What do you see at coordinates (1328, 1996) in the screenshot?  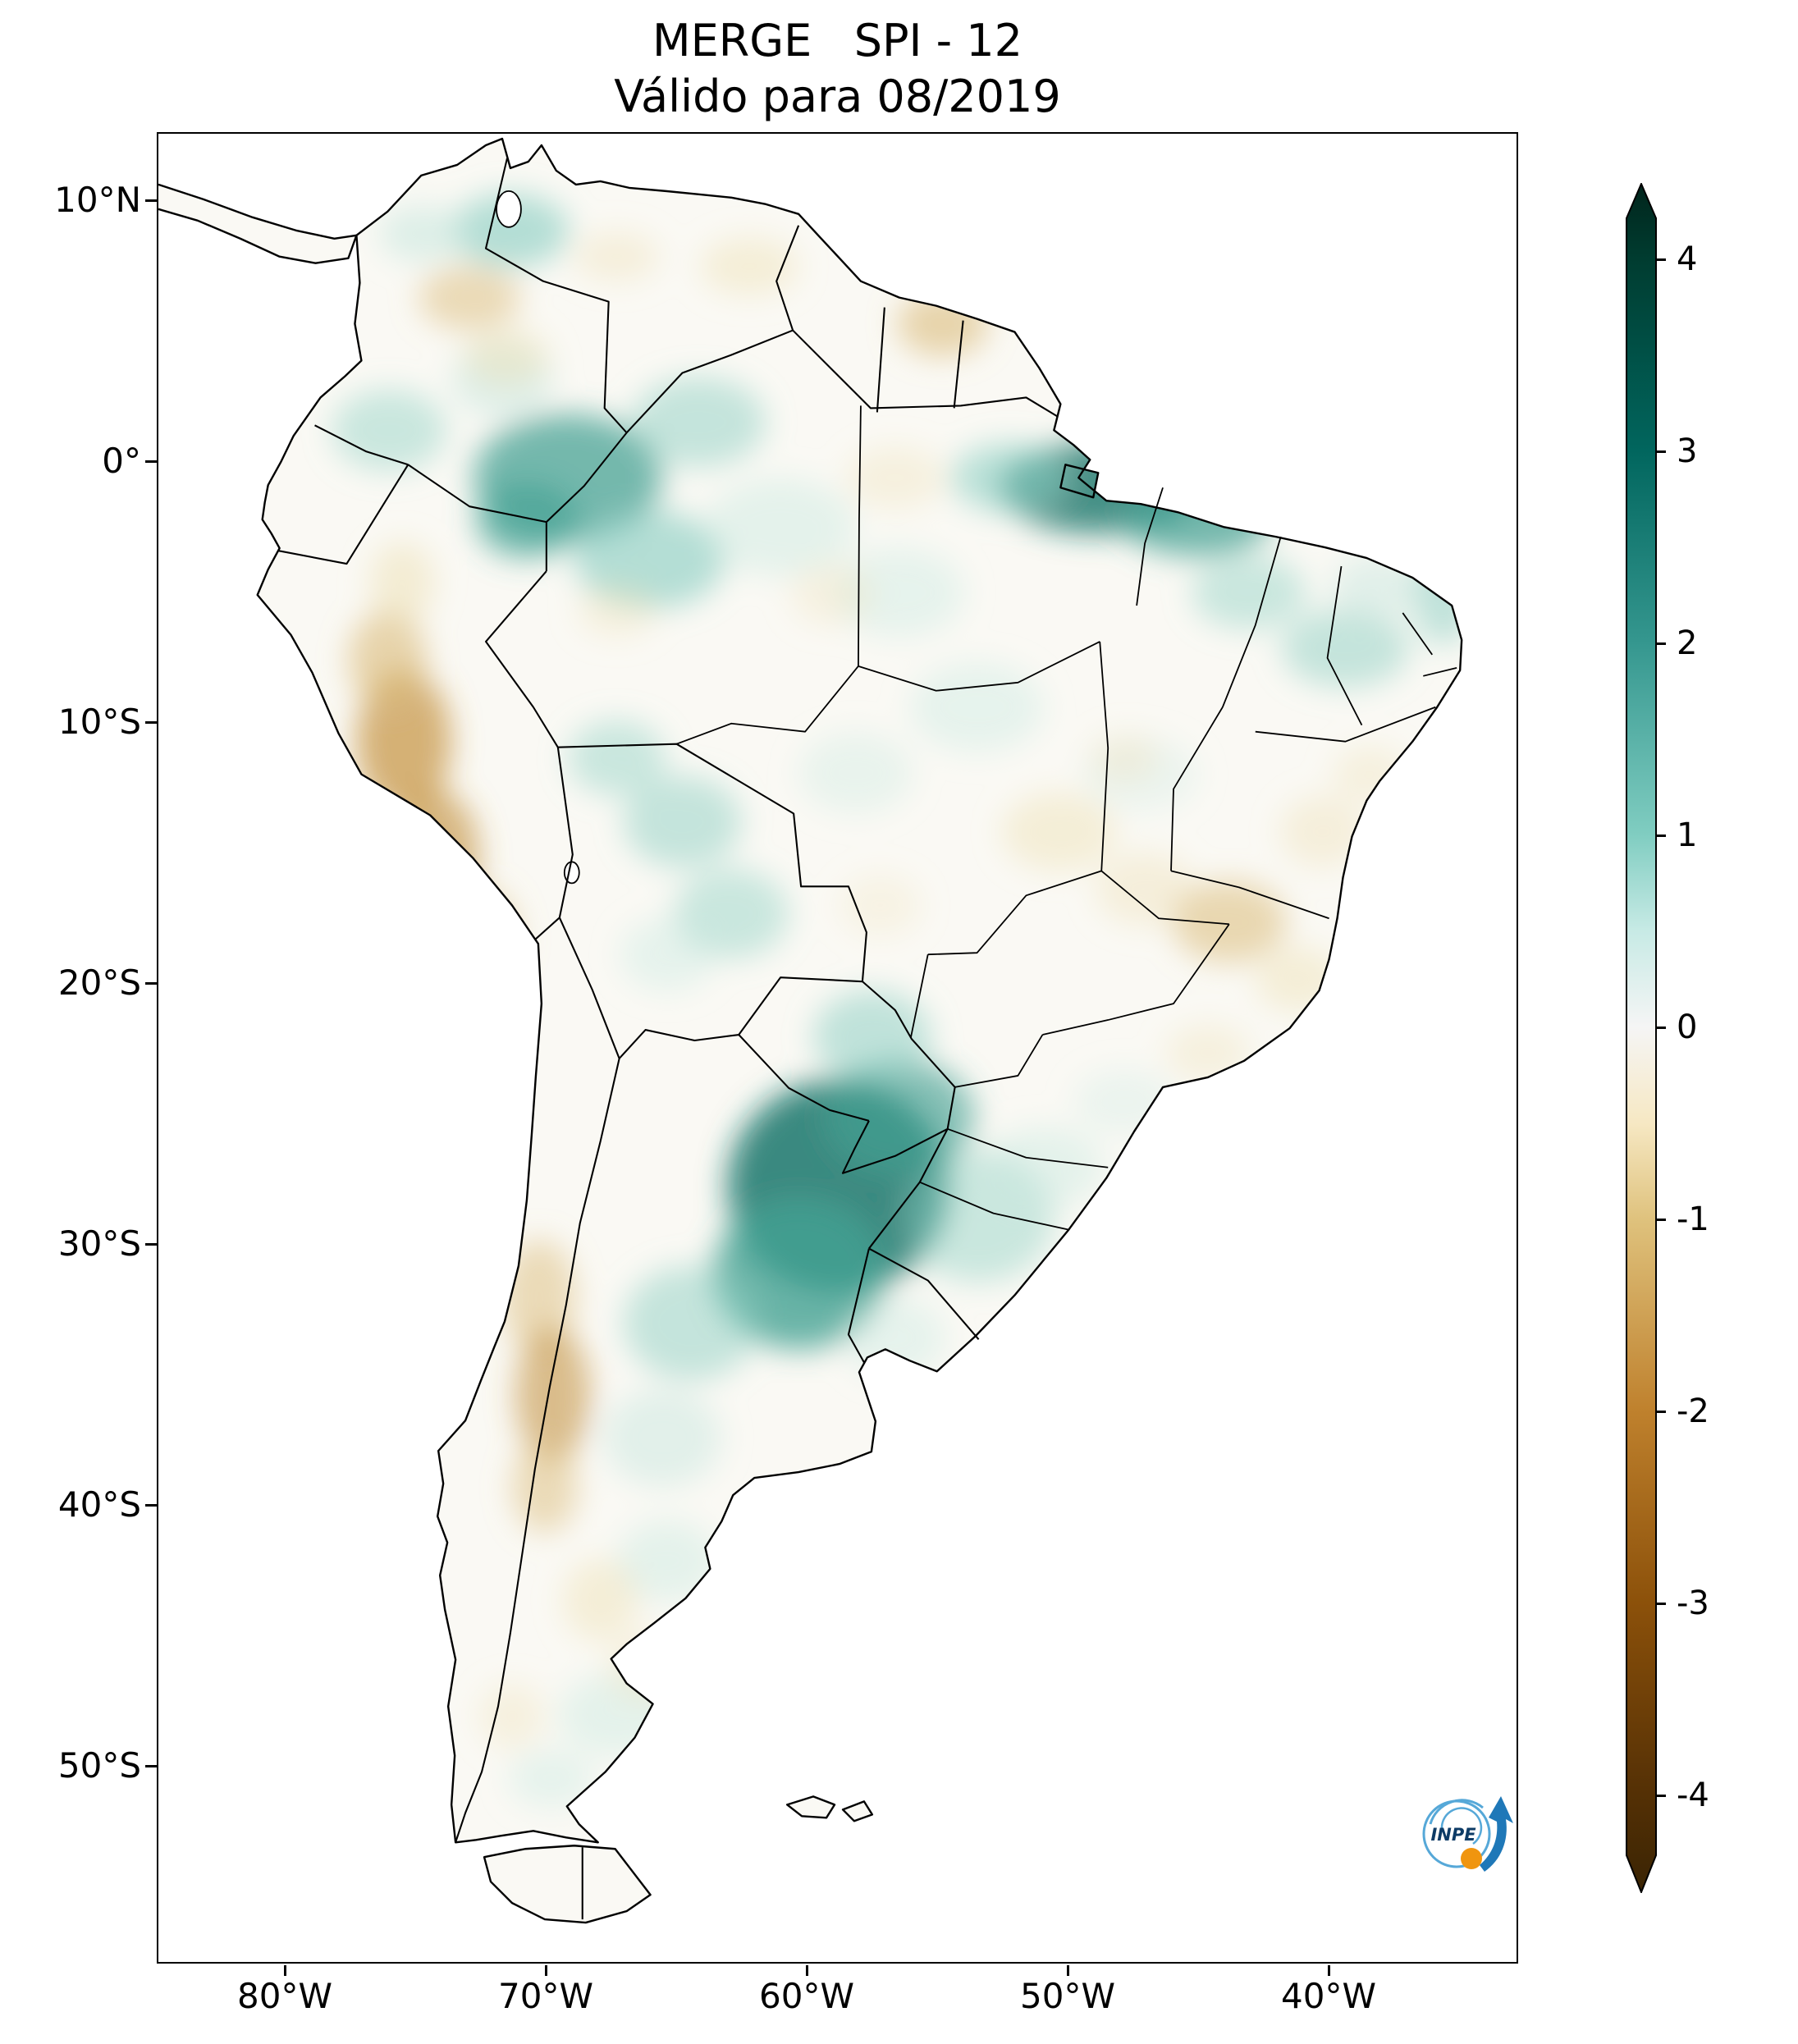 I see `x-tick-label: 40°W` at bounding box center [1328, 1996].